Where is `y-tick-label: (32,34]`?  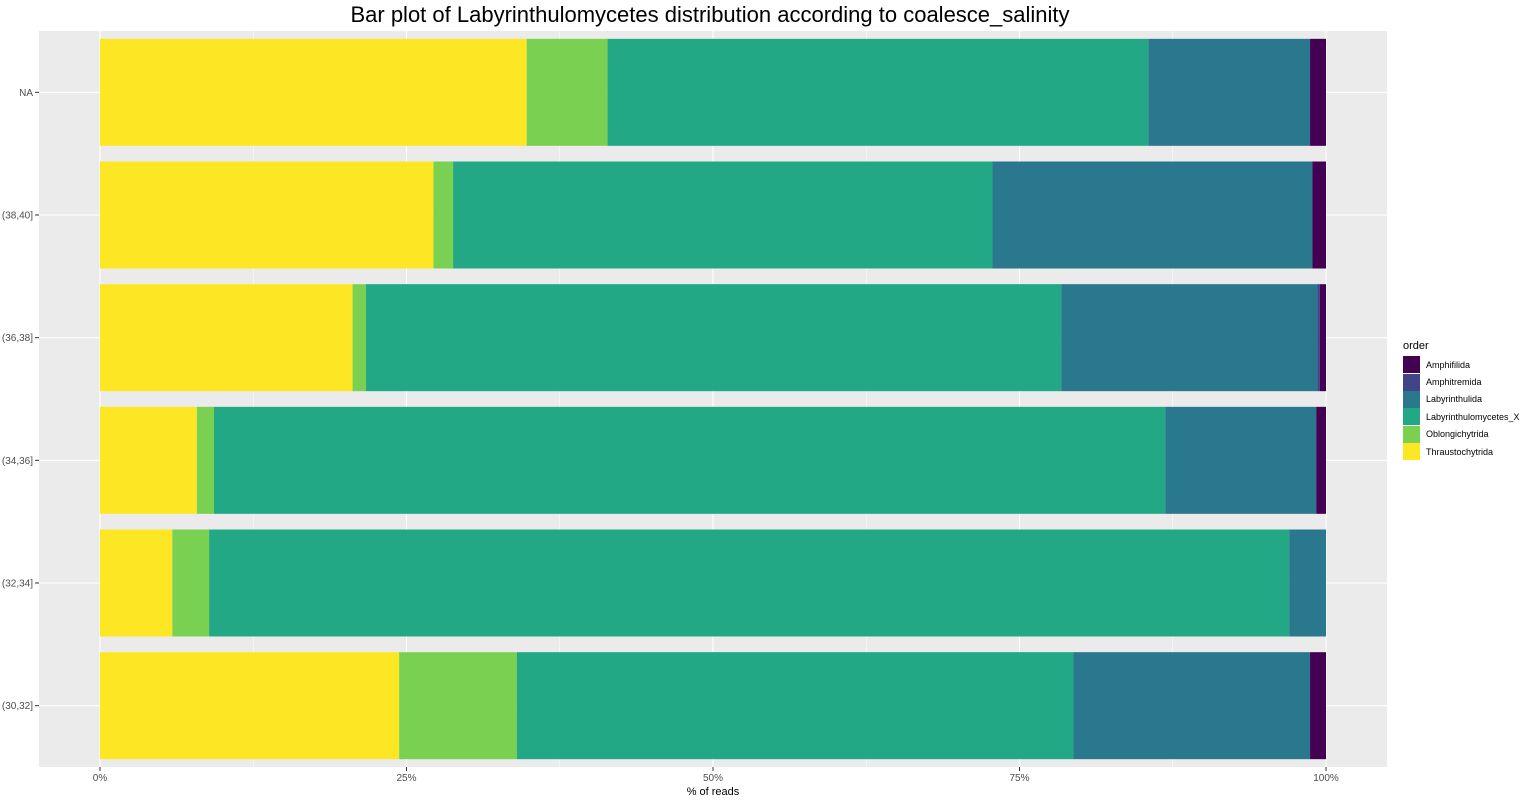
y-tick-label: (32,34] is located at coordinates (17, 584).